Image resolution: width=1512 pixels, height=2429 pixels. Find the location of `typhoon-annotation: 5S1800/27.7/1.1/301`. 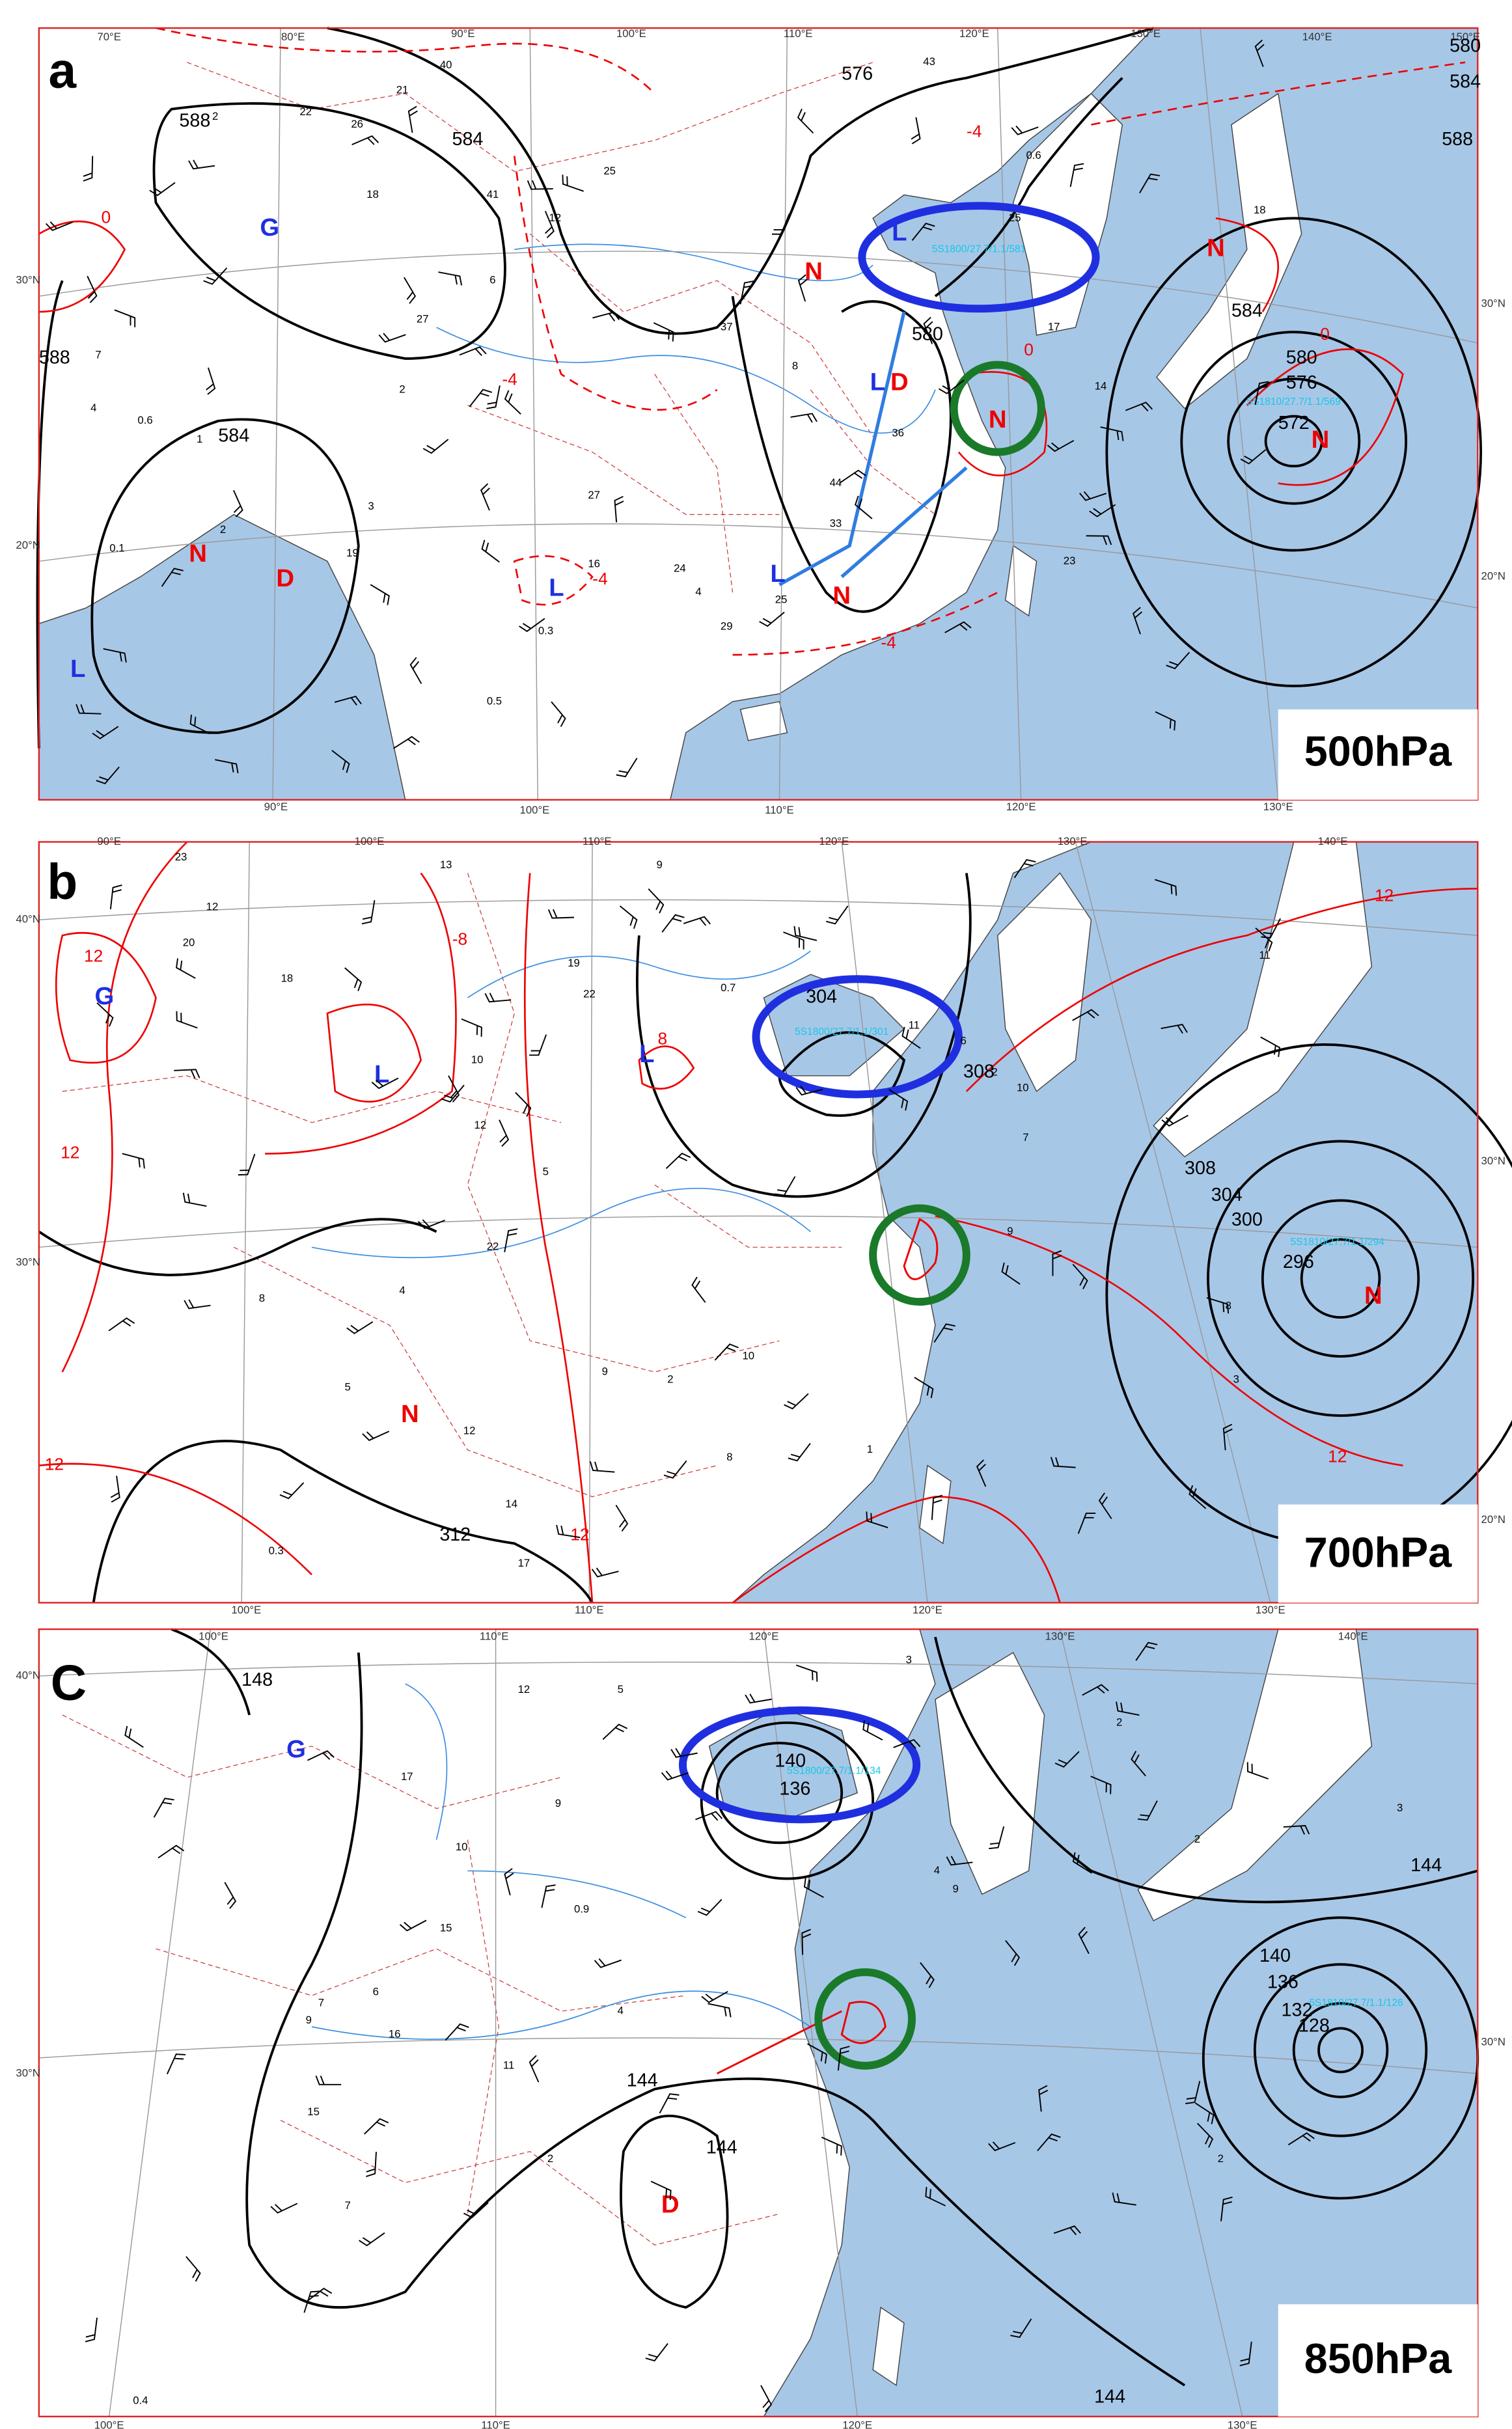

typhoon-annotation: 5S1800/27.7/1.1/301 is located at coordinates (841, 1031).